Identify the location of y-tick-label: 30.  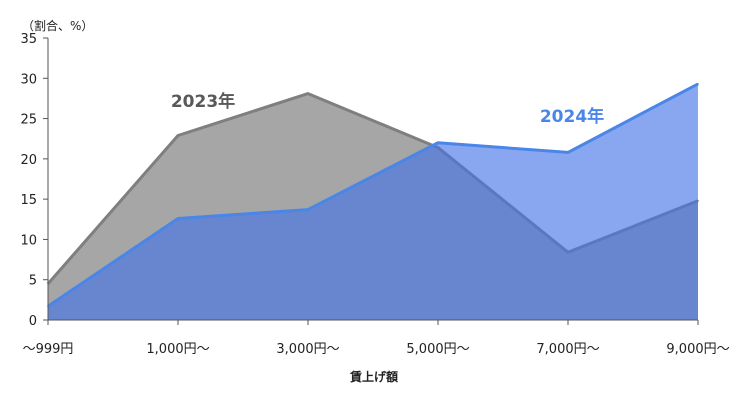
(28, 79).